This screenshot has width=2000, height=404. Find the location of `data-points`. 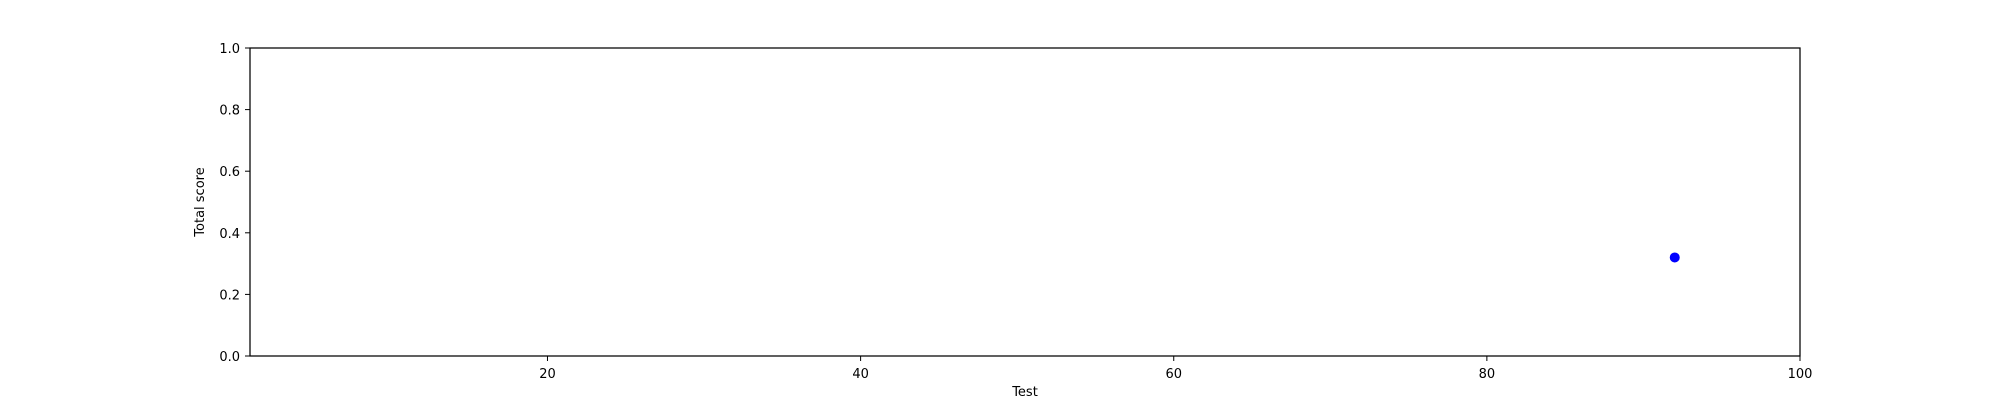

data-points is located at coordinates (1674, 257).